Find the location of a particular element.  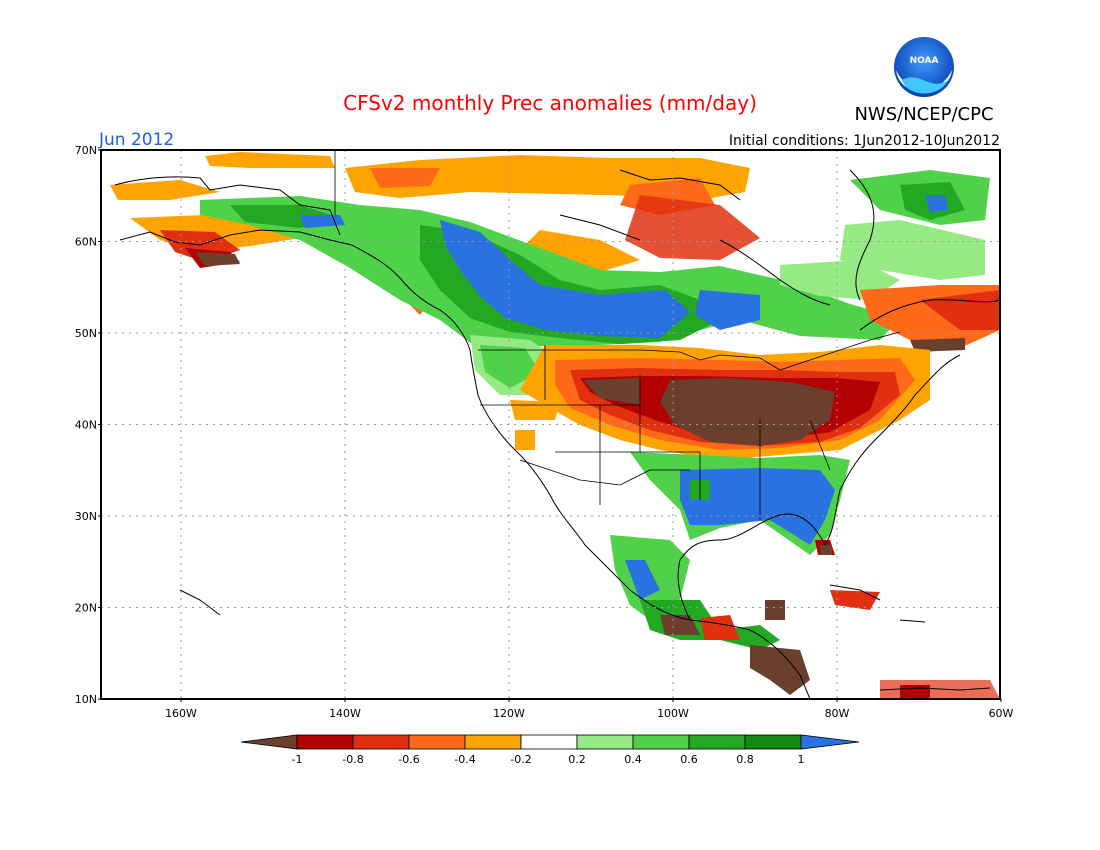

chart-title: CFSv2 monthly Prec anomalies (mm/day) is located at coordinates (550, 103).